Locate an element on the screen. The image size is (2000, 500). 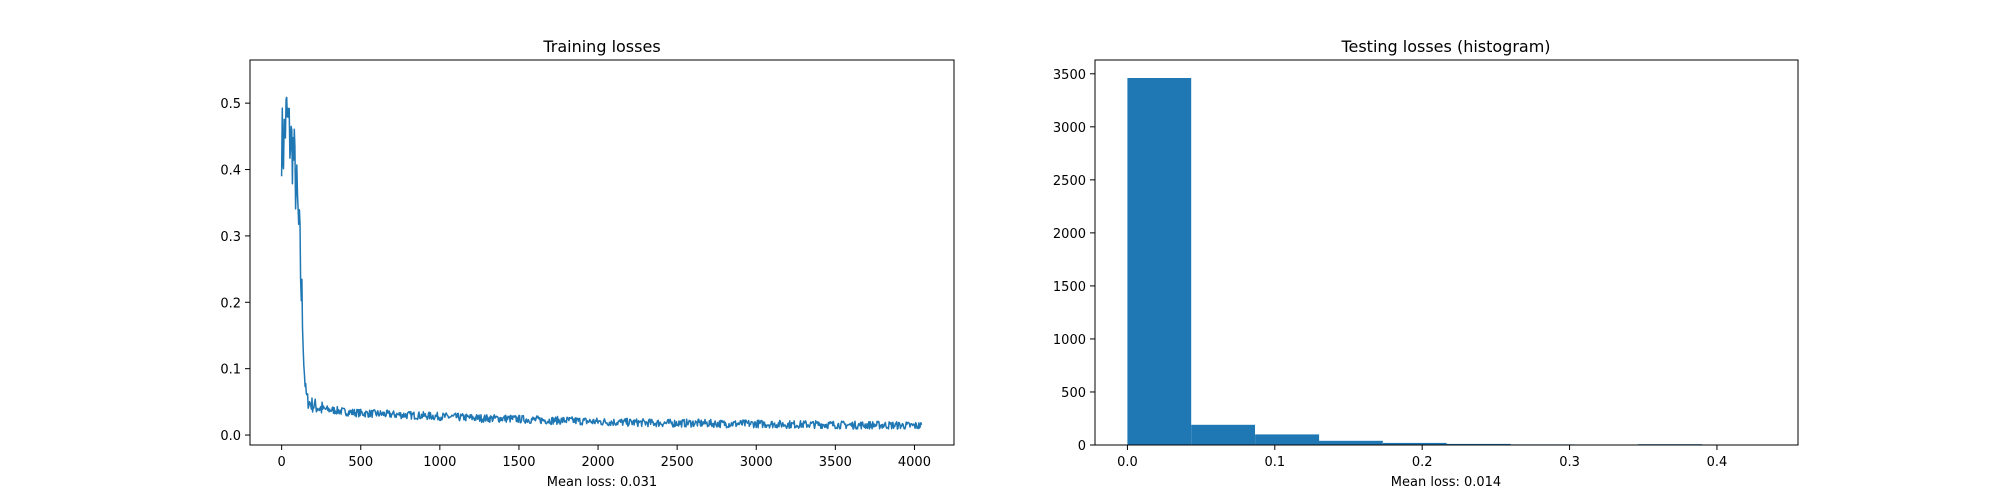
y-tick-label: 0.2 is located at coordinates (230, 303).